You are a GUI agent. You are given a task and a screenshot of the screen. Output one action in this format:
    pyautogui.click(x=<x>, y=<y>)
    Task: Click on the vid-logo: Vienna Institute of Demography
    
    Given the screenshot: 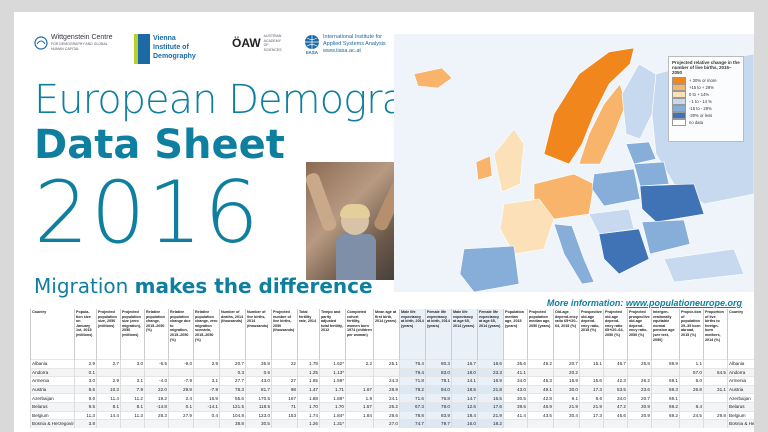 What is the action you would take?
    pyautogui.click(x=175, y=49)
    